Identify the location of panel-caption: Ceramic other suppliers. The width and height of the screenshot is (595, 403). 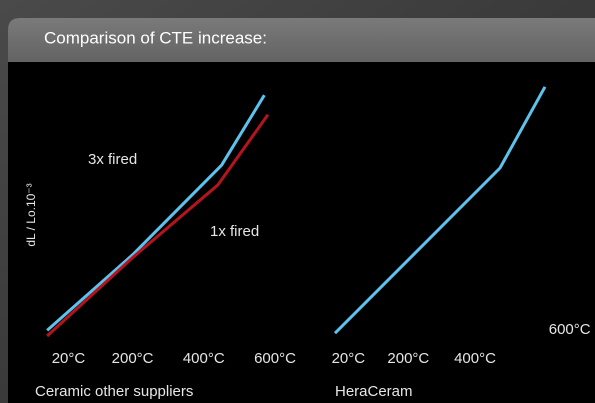
(114, 391).